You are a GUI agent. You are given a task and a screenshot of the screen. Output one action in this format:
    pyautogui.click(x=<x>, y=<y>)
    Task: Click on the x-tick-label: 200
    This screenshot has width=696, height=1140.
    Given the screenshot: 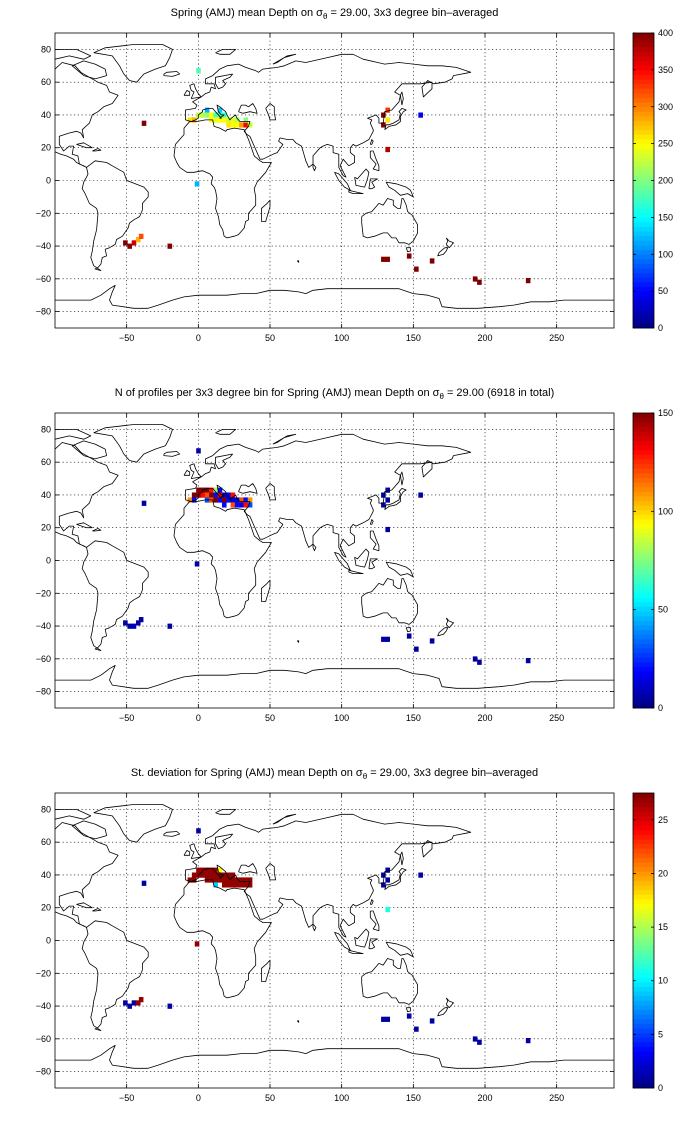 What is the action you would take?
    pyautogui.click(x=484, y=1098)
    